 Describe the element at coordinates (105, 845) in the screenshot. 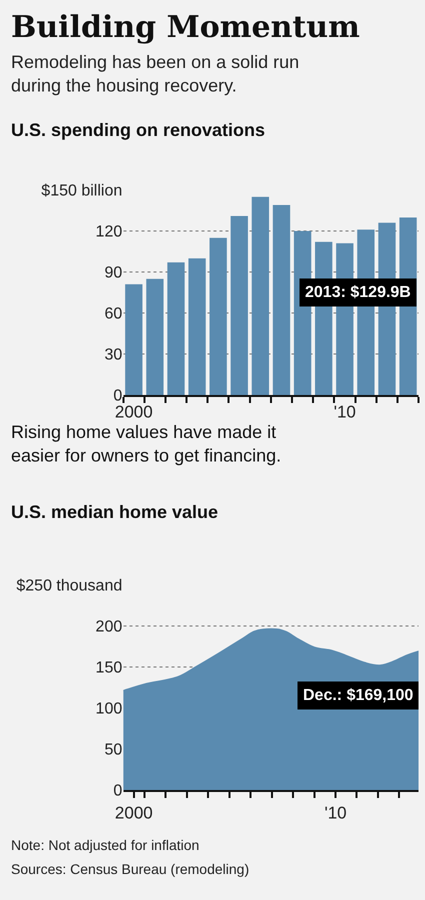

I see `text: Note: Not adjusted for inflation` at that location.